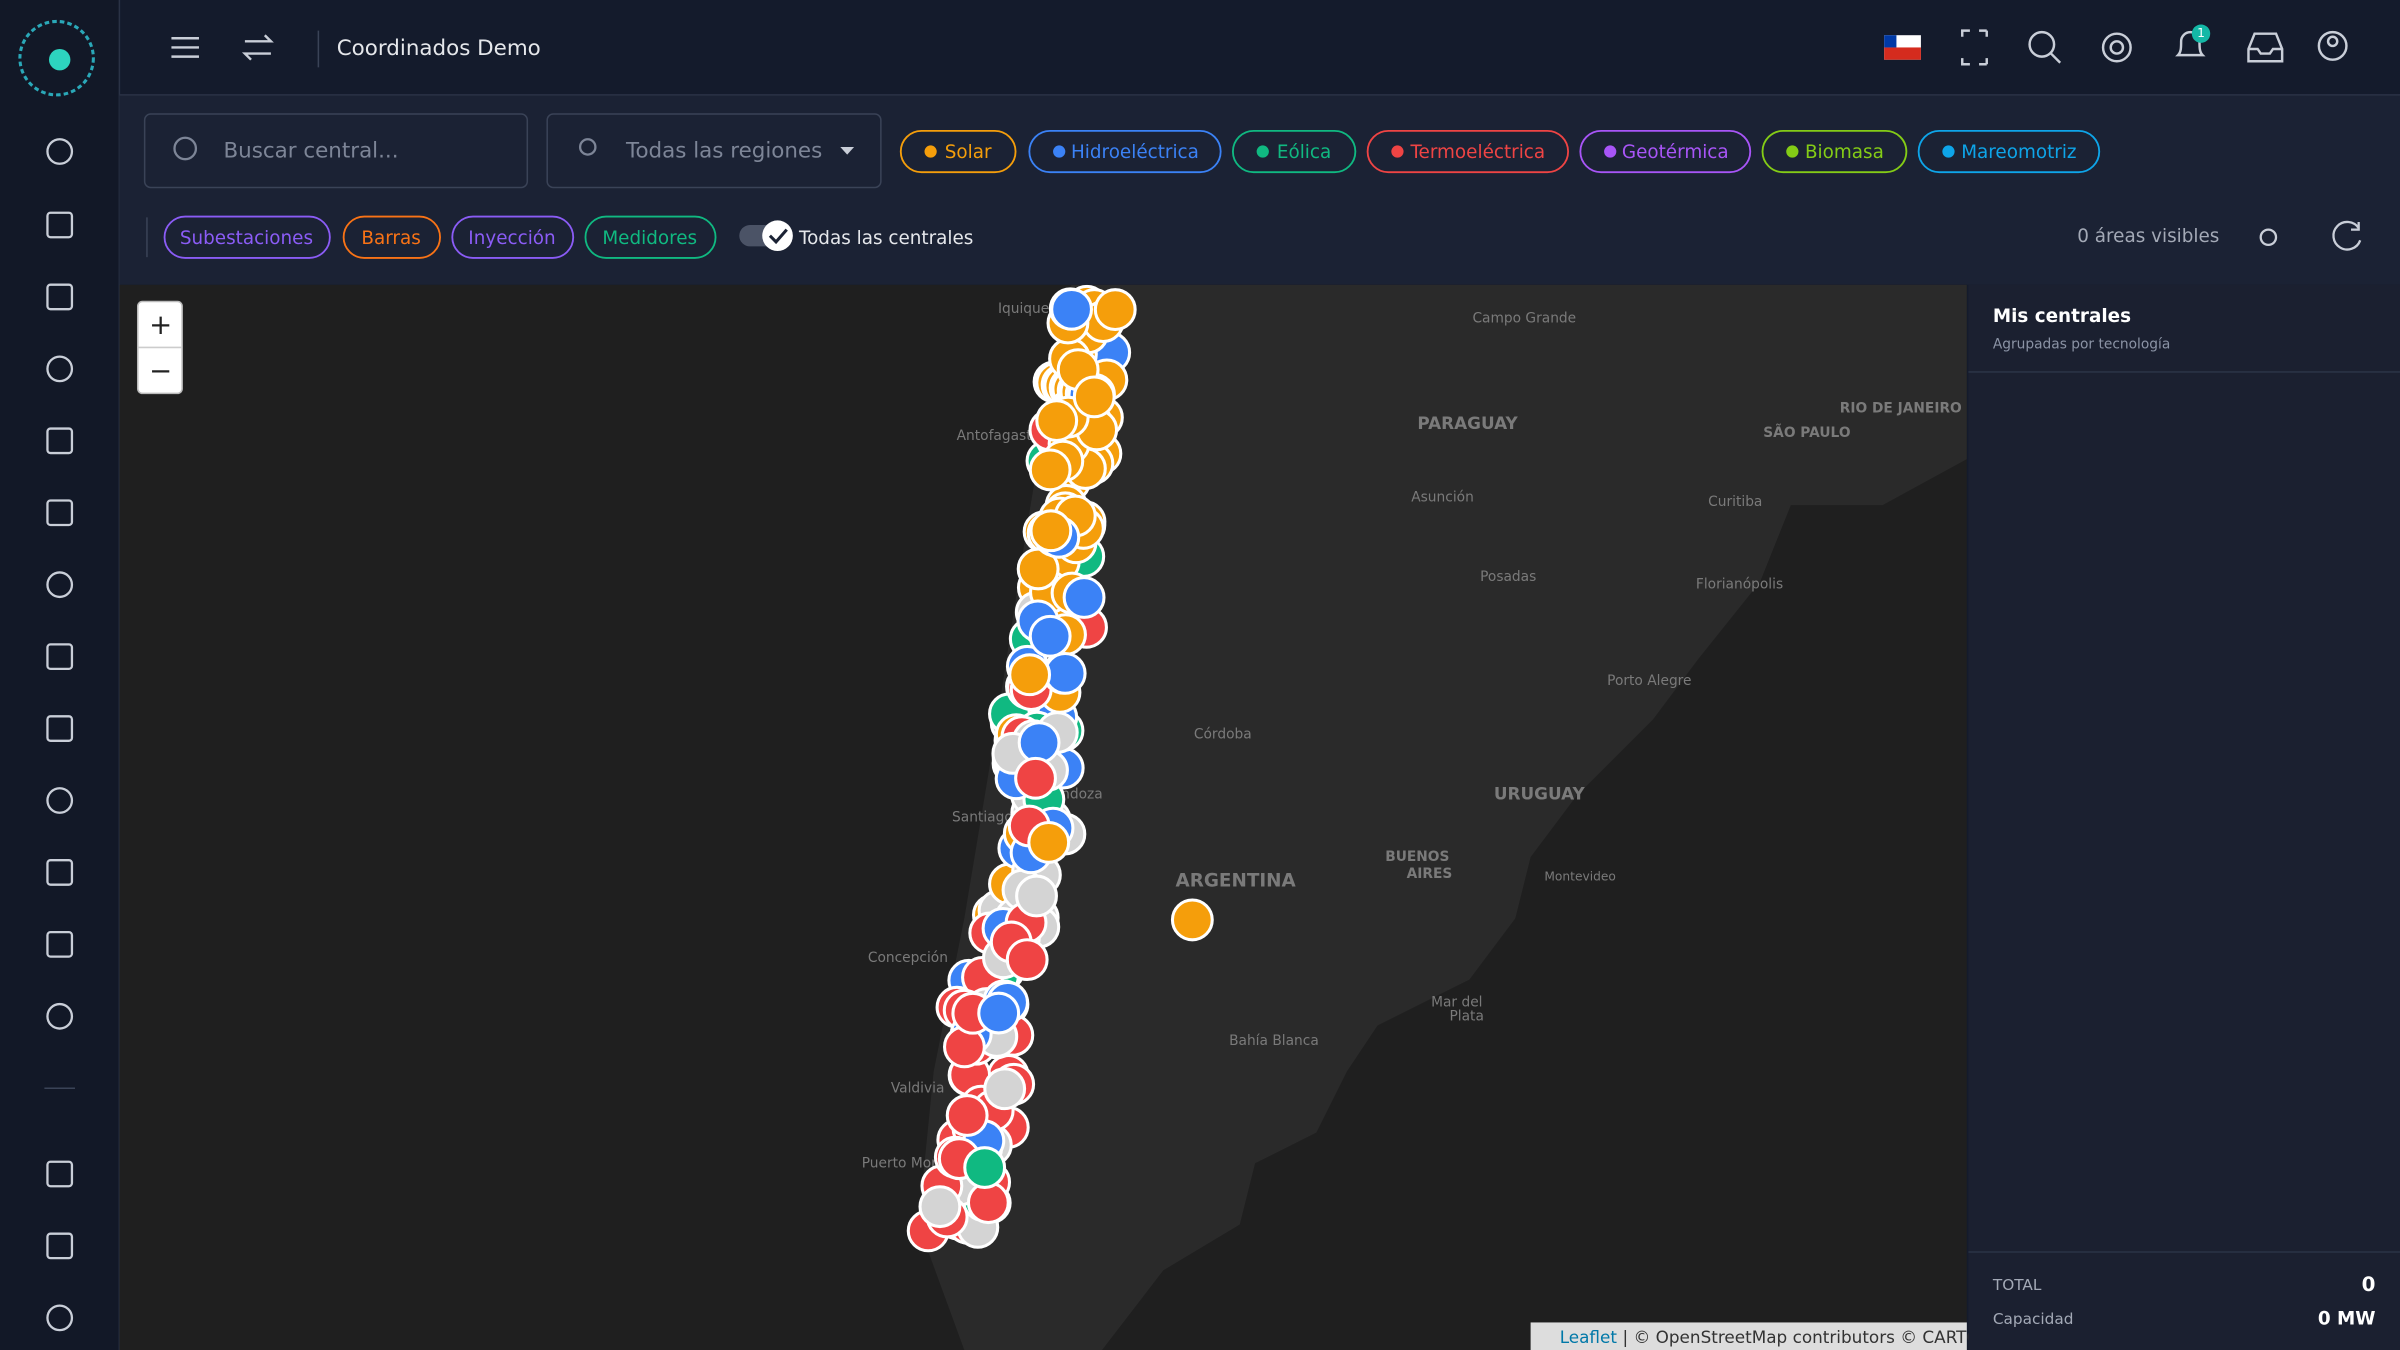 Image resolution: width=2400 pixels, height=1350 pixels. What do you see at coordinates (60, 675) in the screenshot?
I see `sidebar` at bounding box center [60, 675].